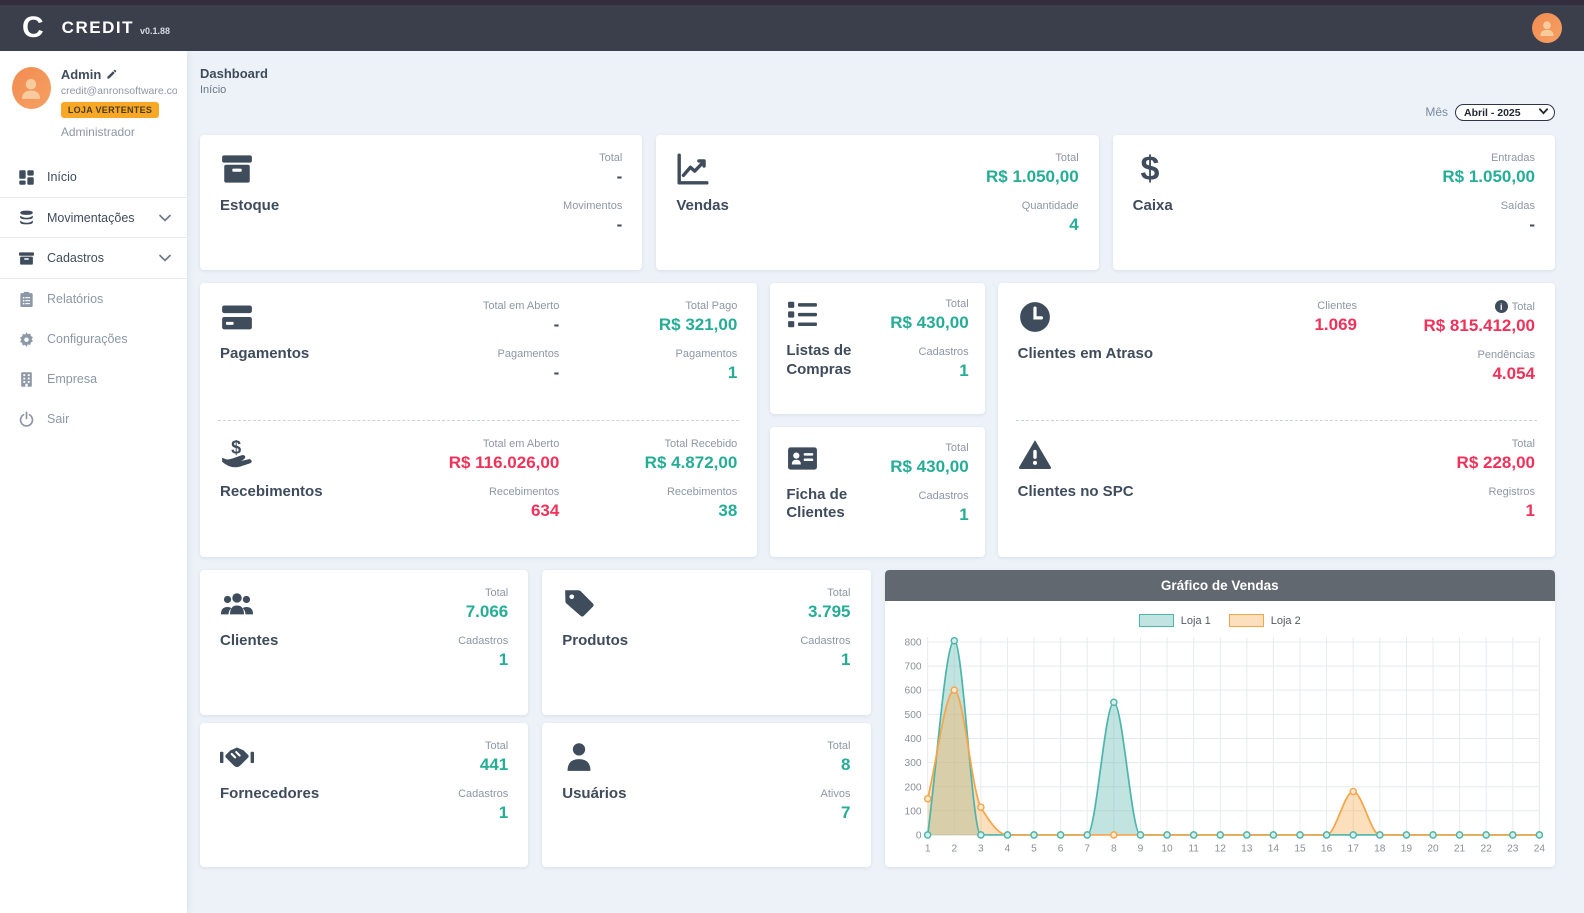  What do you see at coordinates (1517, 206) in the screenshot?
I see `stat-label: Saídas` at bounding box center [1517, 206].